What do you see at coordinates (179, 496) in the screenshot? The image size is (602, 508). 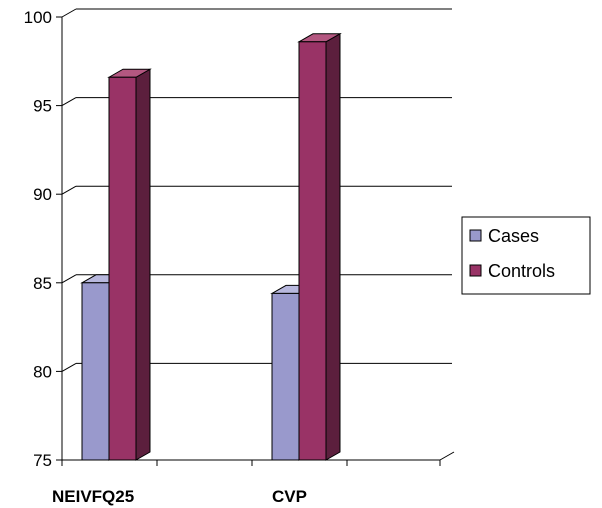 I see `category-labels: NEIVFQ25 CVP` at bounding box center [179, 496].